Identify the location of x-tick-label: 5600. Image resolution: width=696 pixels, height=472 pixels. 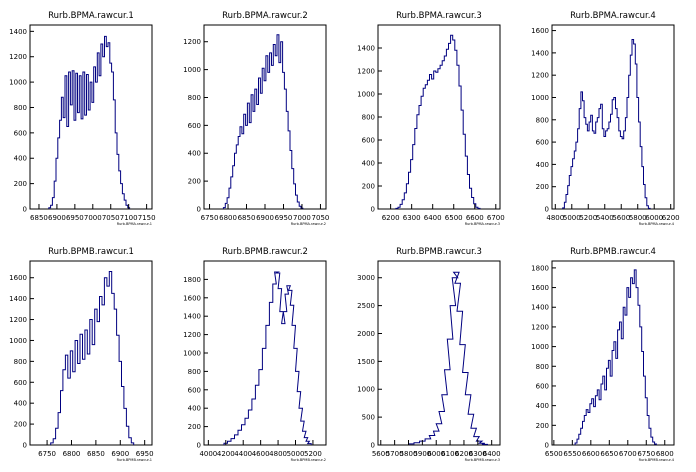
(621, 218).